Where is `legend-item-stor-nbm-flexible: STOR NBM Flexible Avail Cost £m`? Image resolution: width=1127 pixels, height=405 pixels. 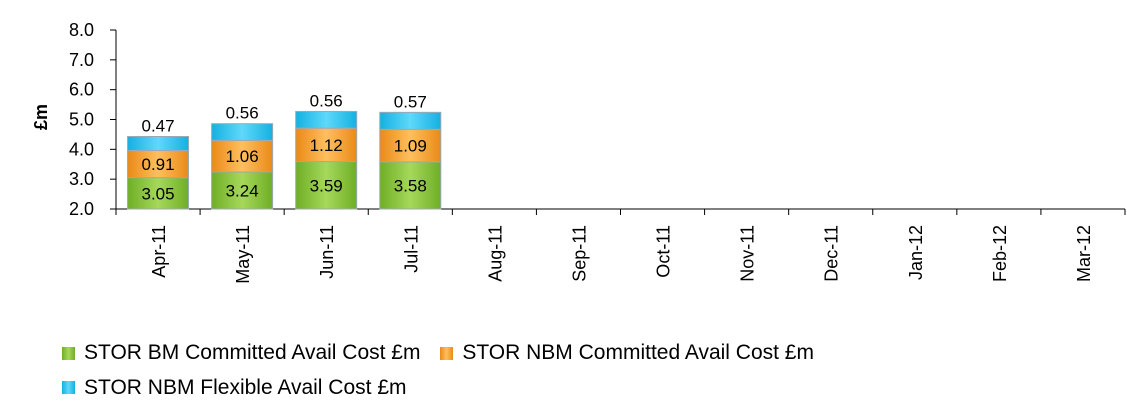 legend-item-stor-nbm-flexible: STOR NBM Flexible Avail Cost £m is located at coordinates (234, 388).